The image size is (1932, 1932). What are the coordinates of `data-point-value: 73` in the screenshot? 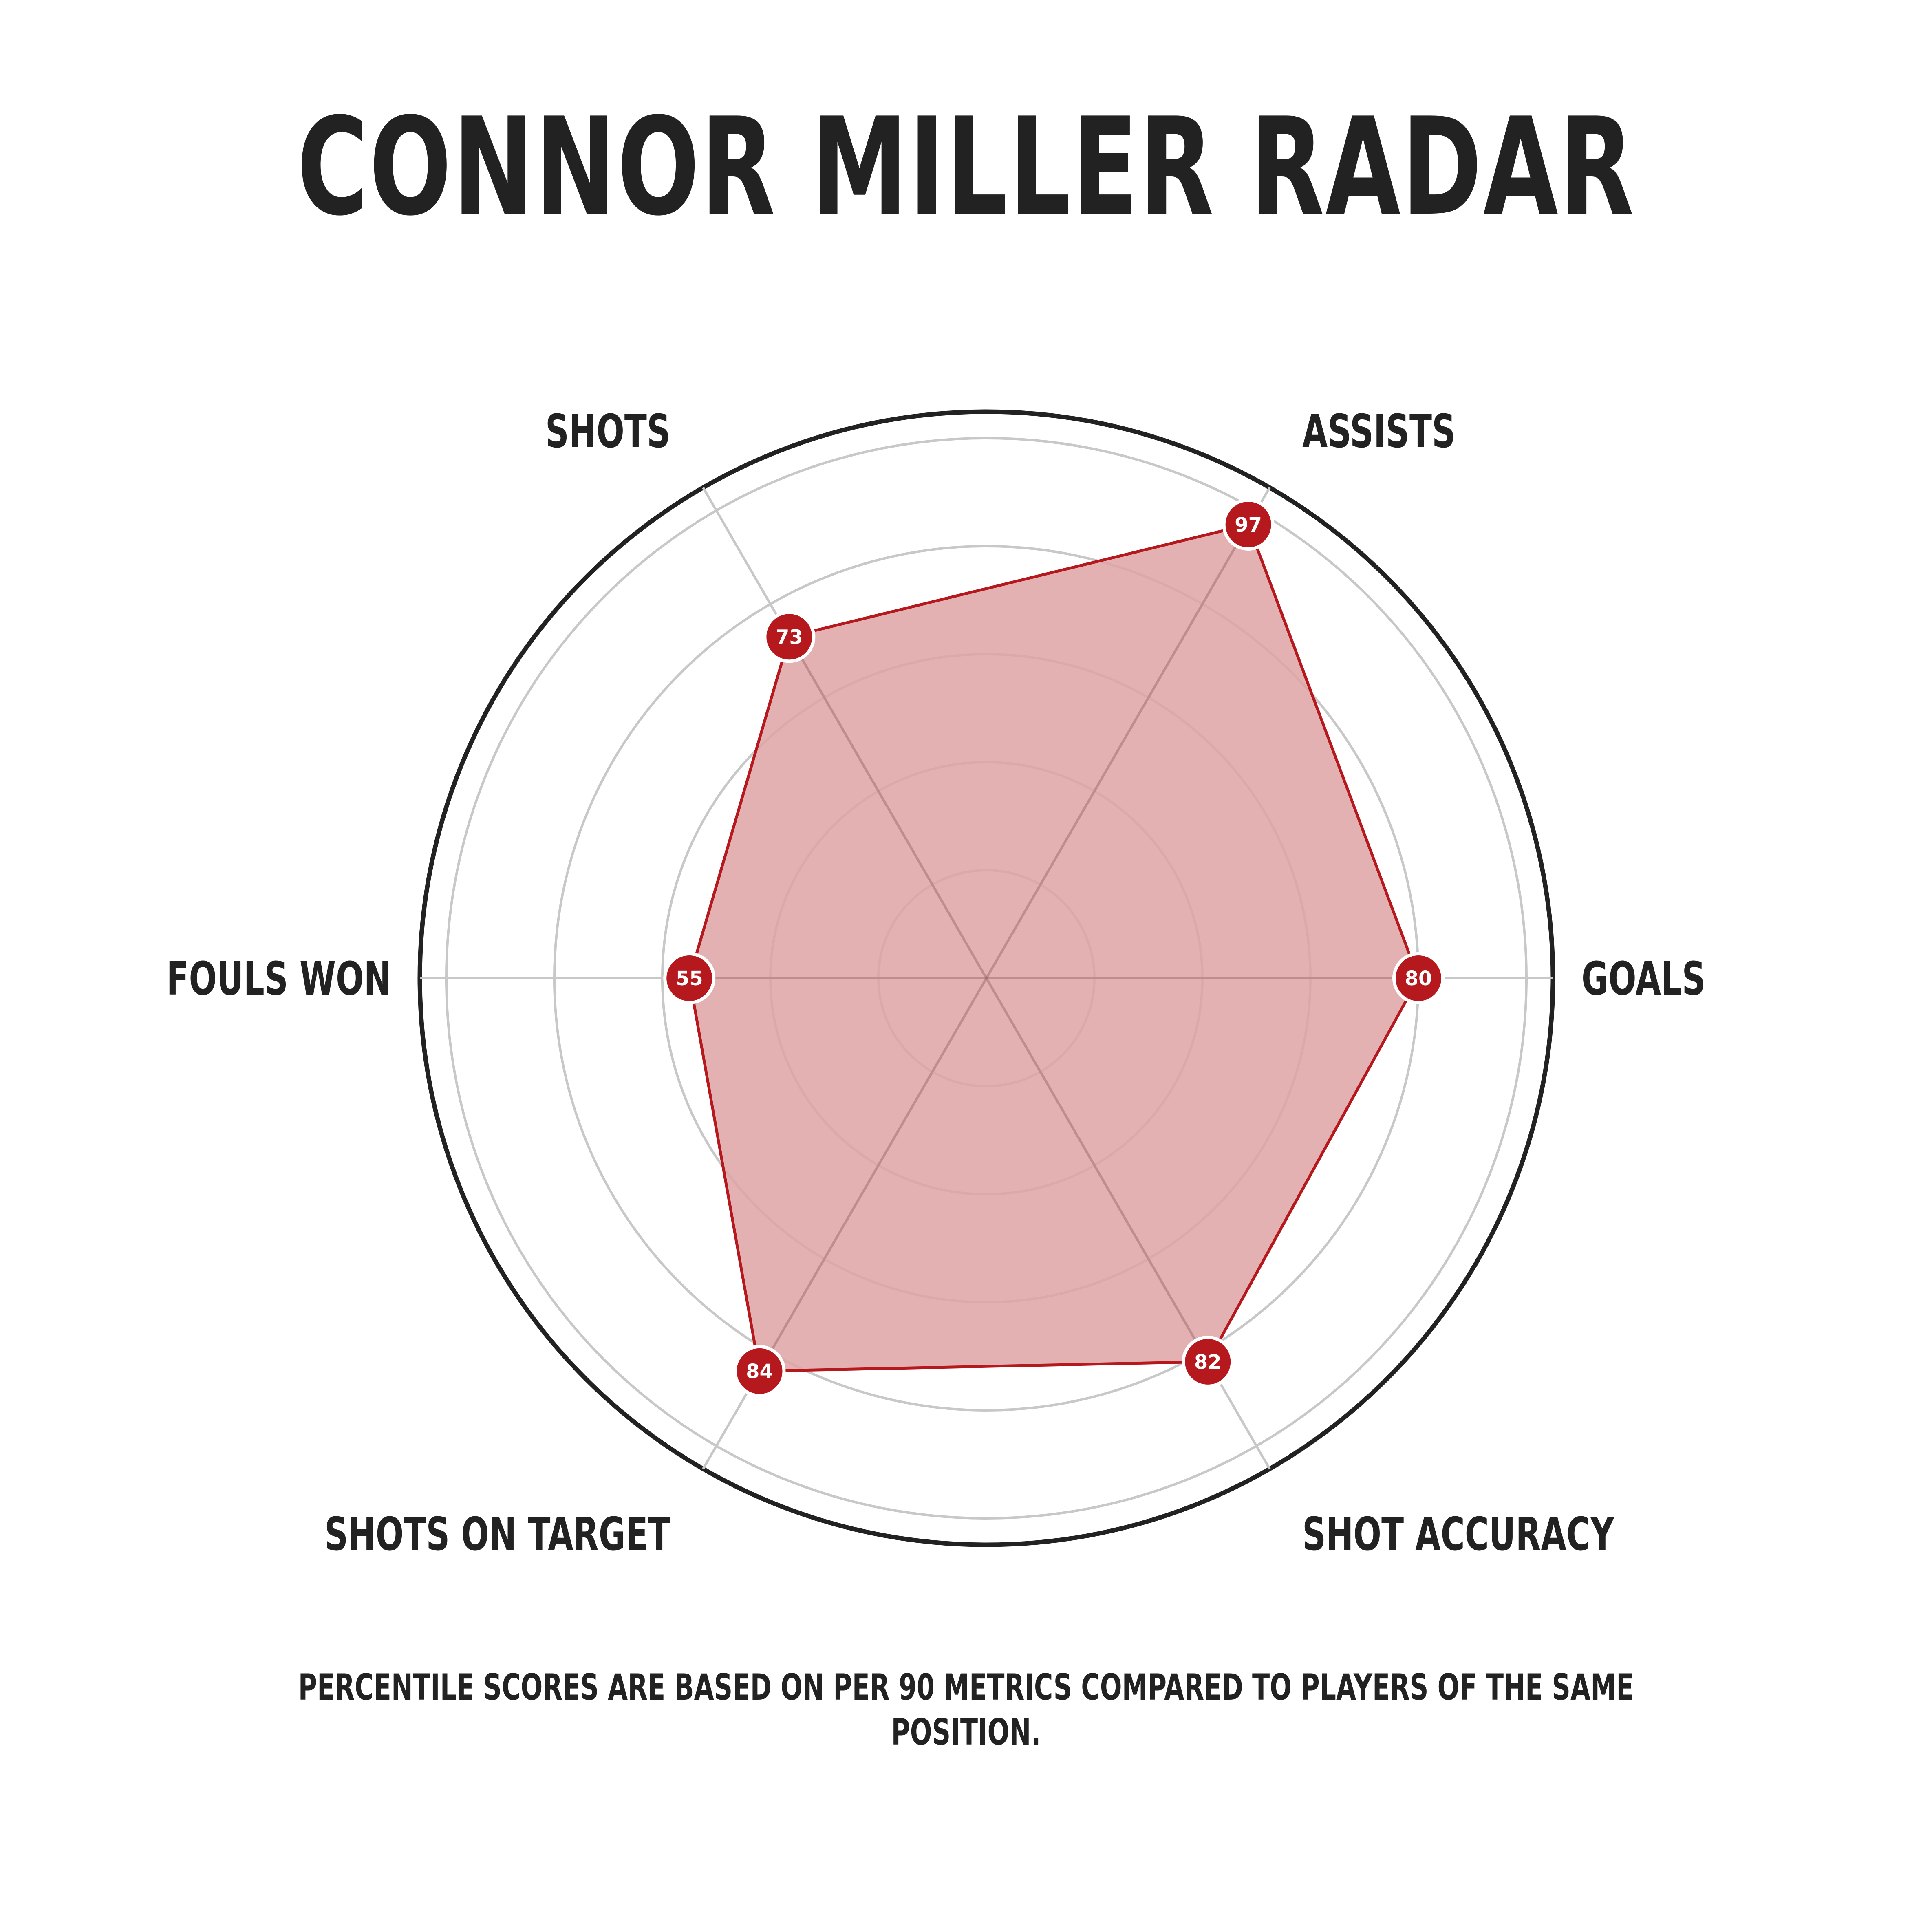 It's located at (789, 637).